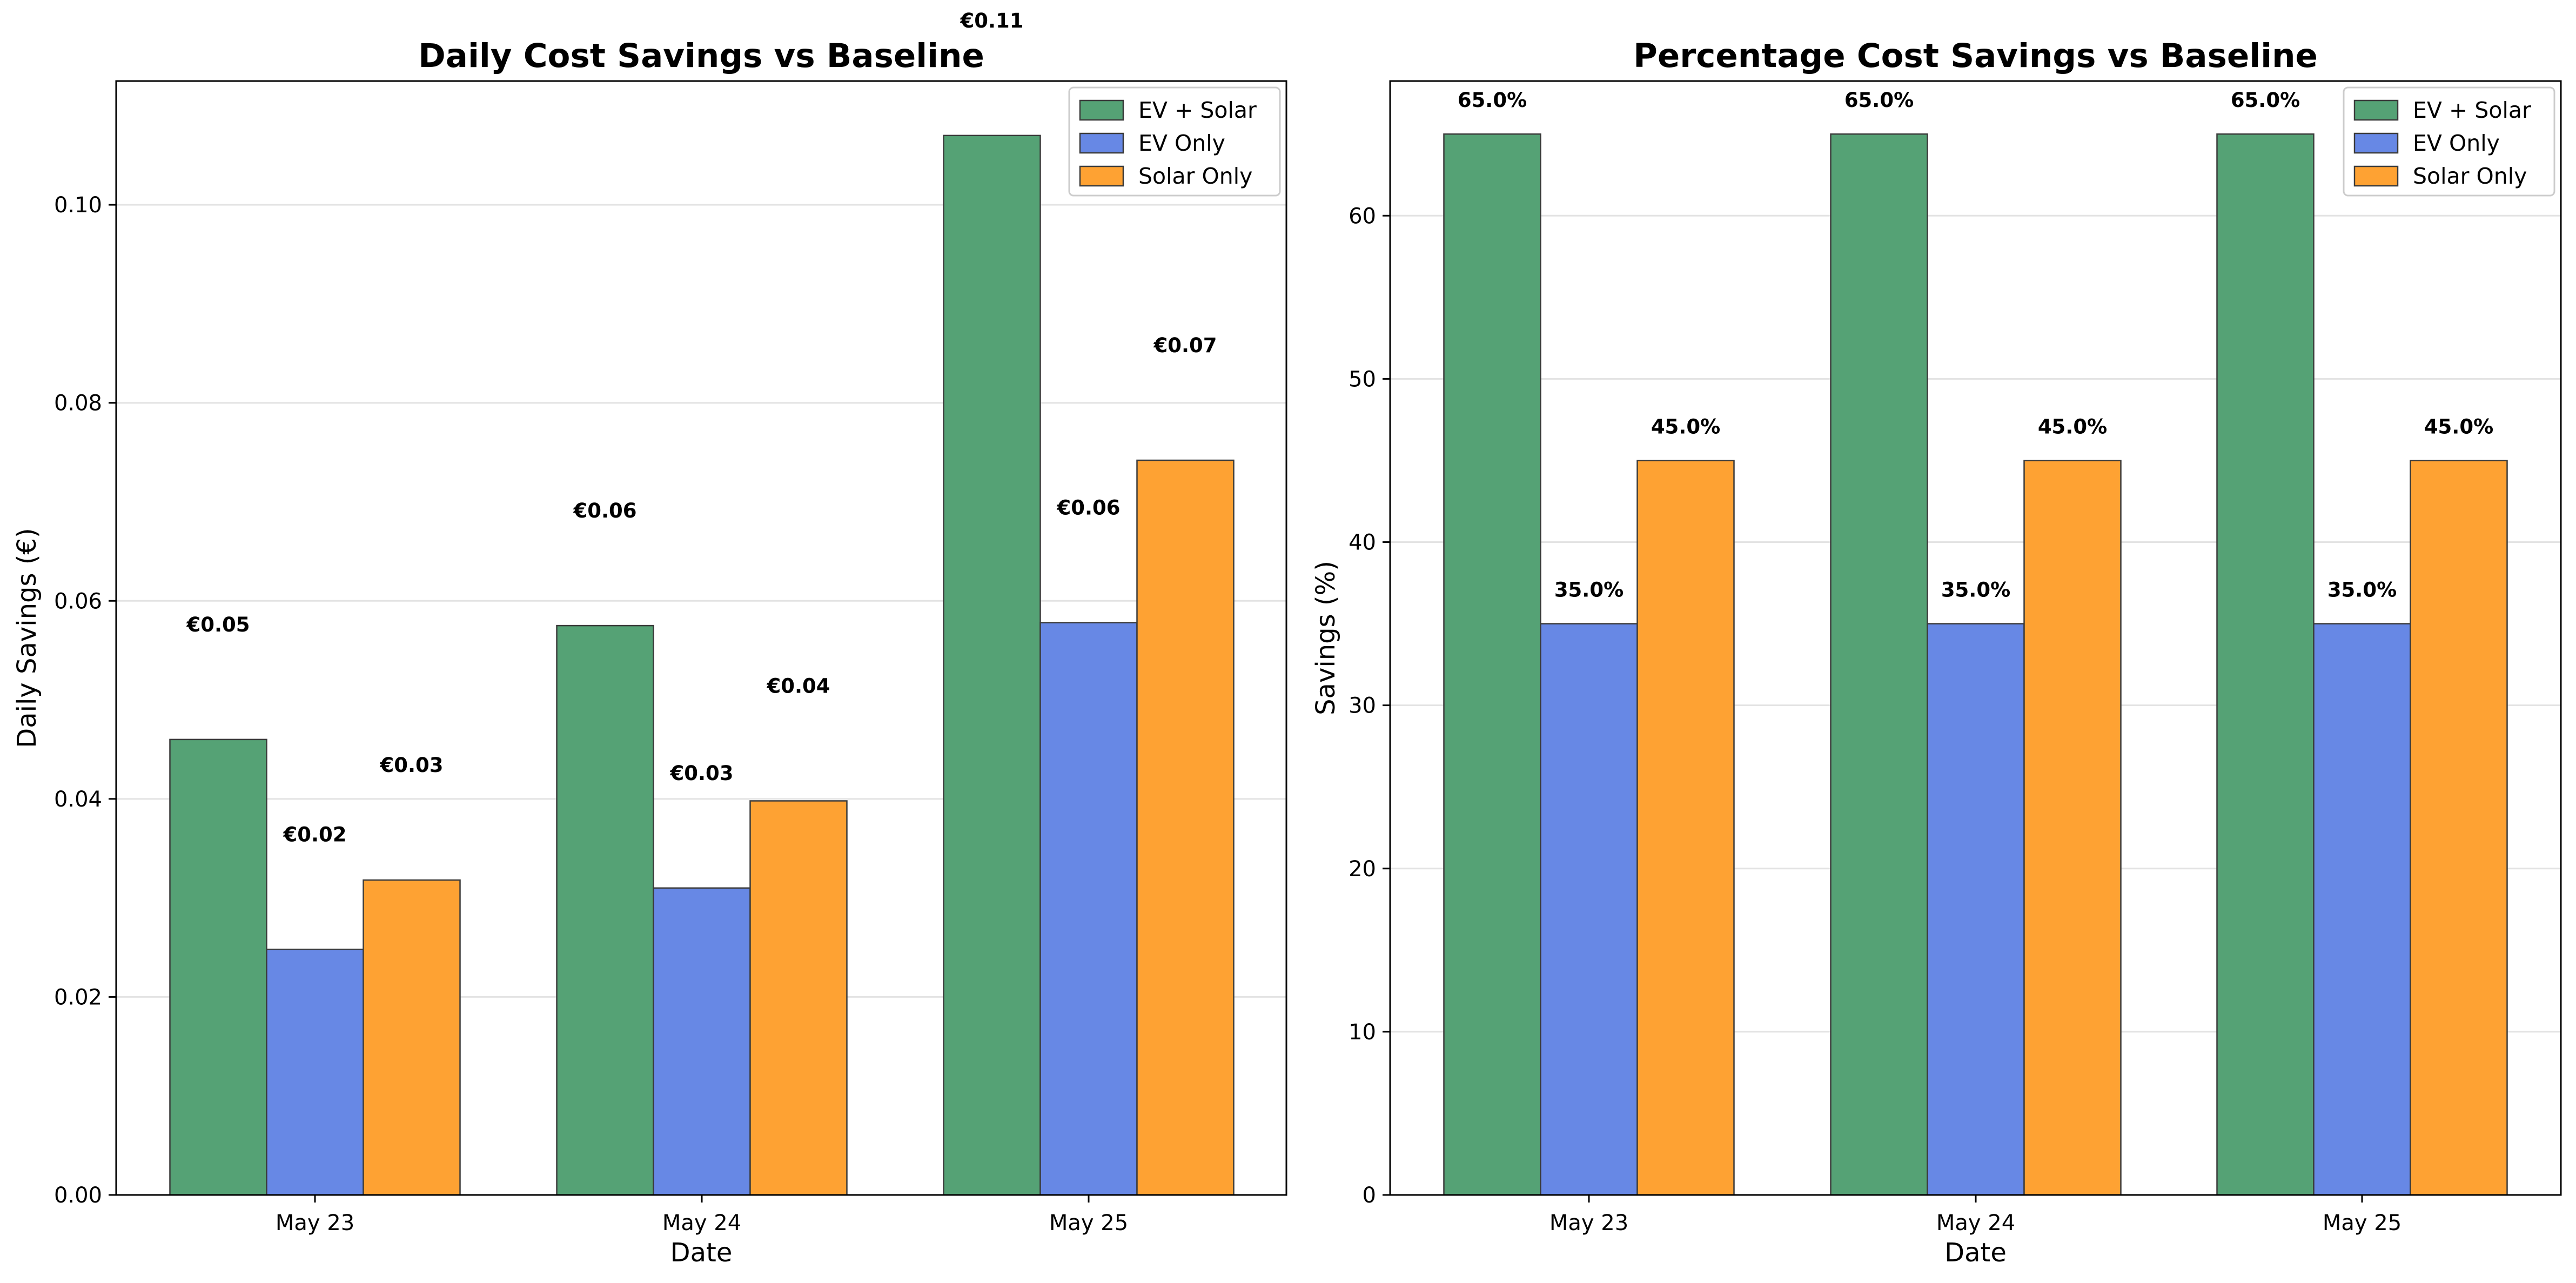 This screenshot has height=1283, width=2576. I want to click on y-tick-label: 0.06, so click(78, 602).